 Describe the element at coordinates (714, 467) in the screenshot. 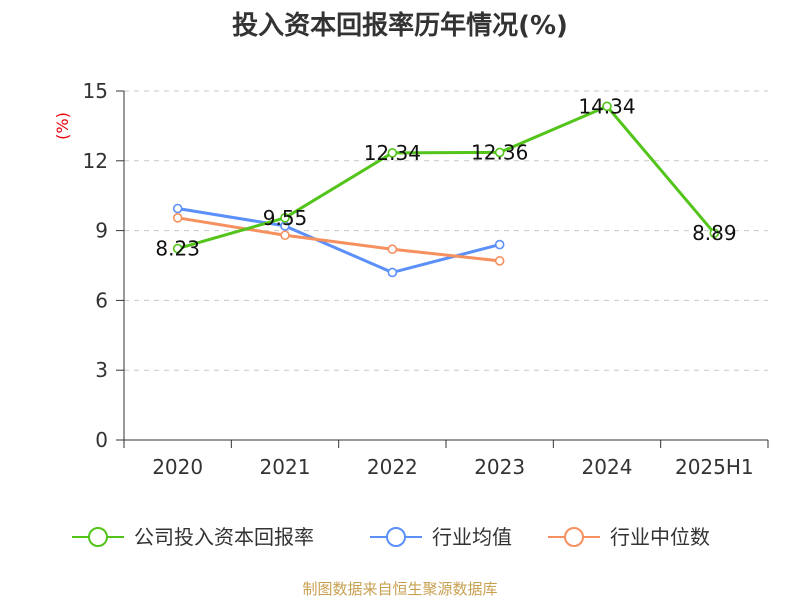

I see `x-tick-label: 2025H1` at that location.